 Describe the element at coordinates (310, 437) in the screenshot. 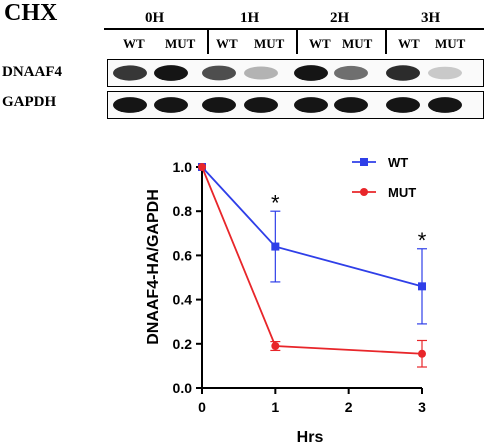

I see `x-axis-label: Hrs` at that location.